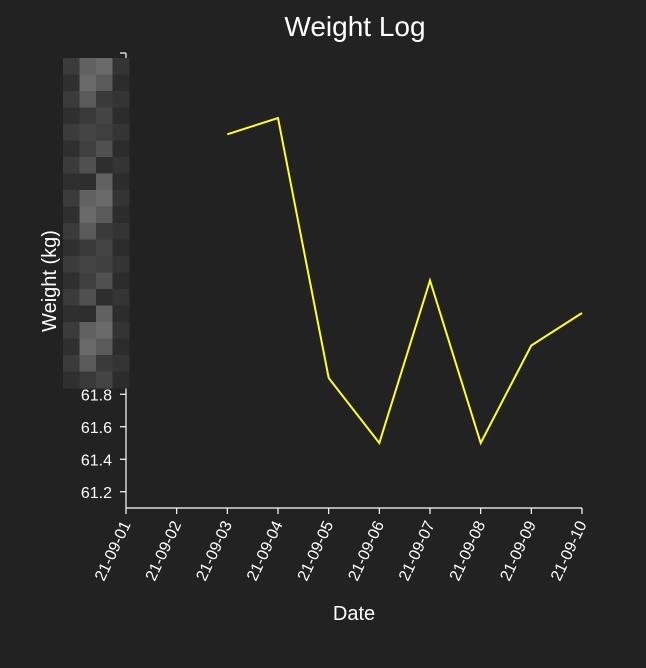 This screenshot has width=646, height=668. I want to click on y-tick-label: 61.6, so click(96, 428).